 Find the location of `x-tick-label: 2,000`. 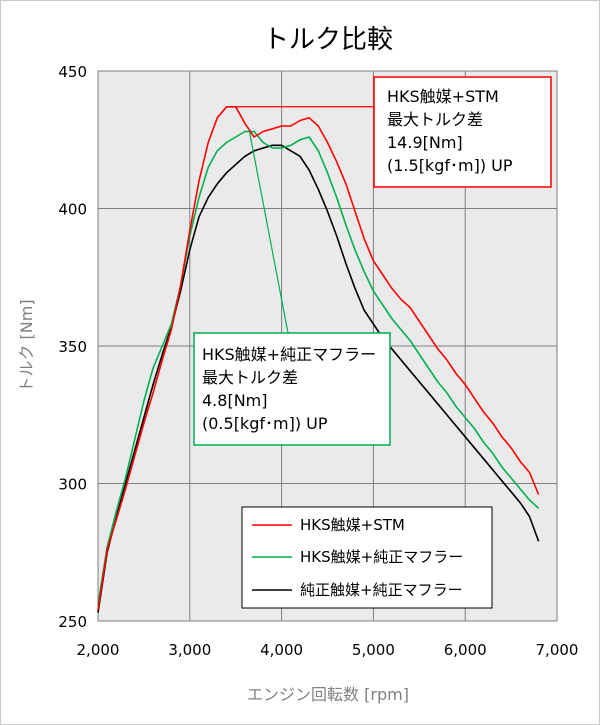

x-tick-label: 2,000 is located at coordinates (98, 650).